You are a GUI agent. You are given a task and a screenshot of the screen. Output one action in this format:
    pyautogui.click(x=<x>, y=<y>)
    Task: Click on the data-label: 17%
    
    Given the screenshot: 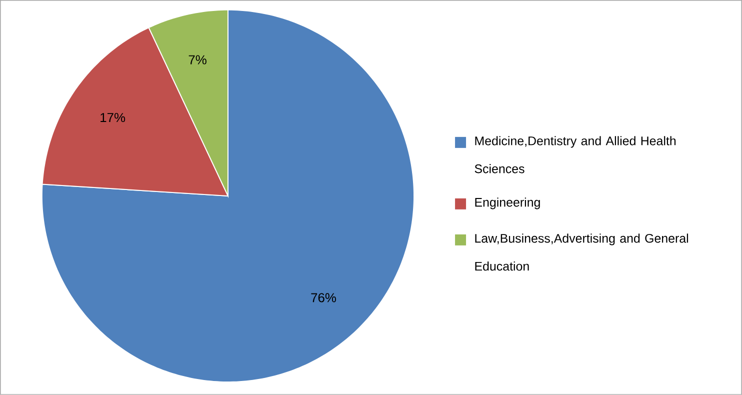 What is the action you would take?
    pyautogui.click(x=113, y=117)
    